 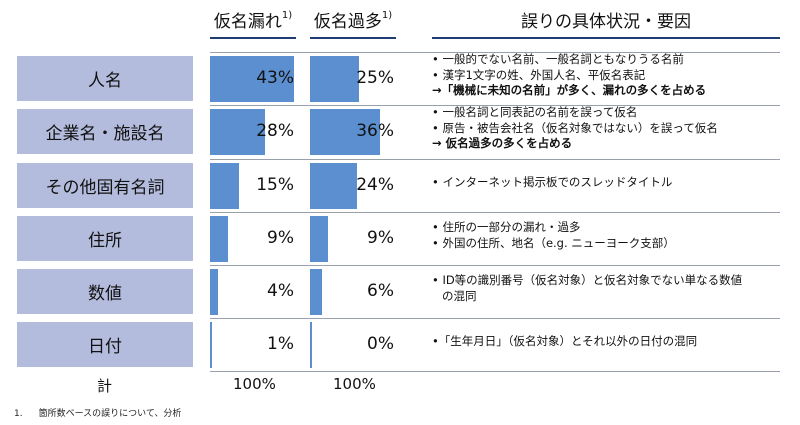 I want to click on omission-bar-person-name, so click(x=252, y=78).